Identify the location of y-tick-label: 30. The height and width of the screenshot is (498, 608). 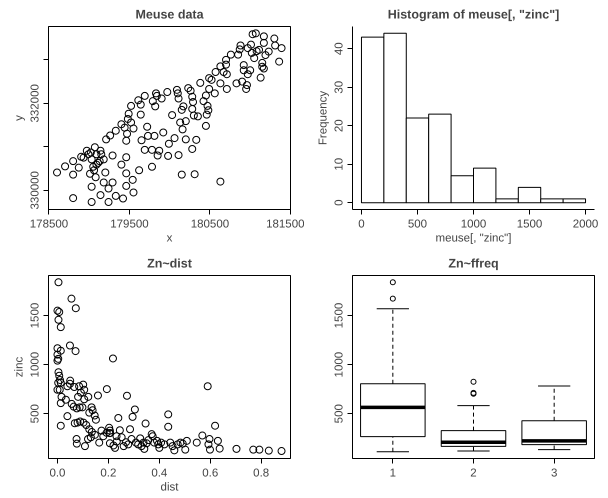
(340, 87).